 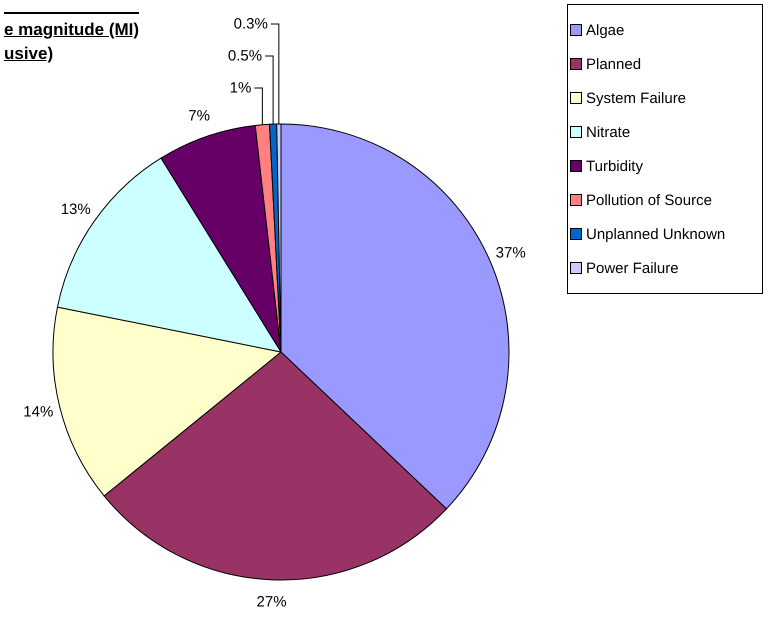 I want to click on legend-label: Planned, so click(x=614, y=64).